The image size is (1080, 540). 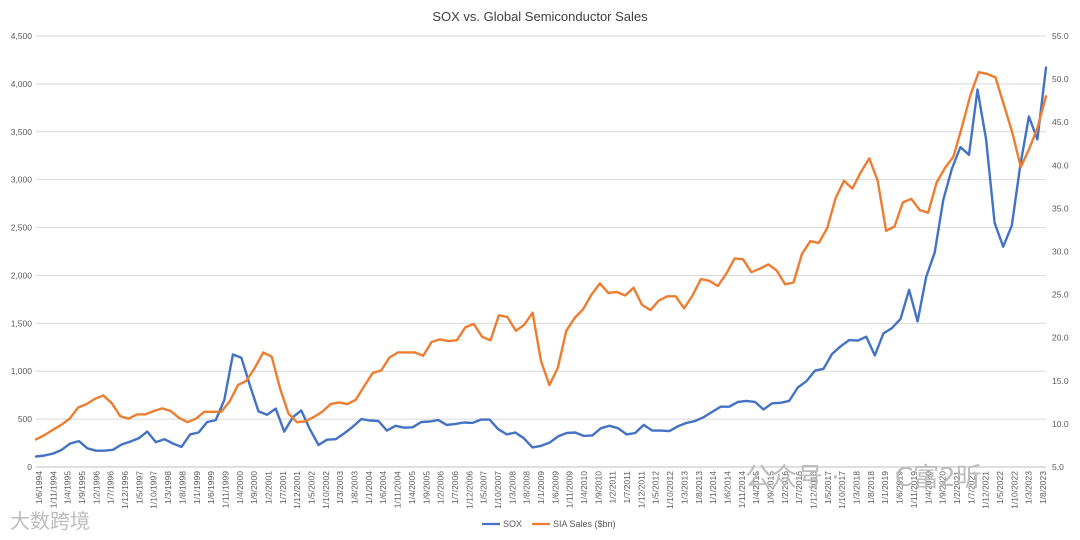 I want to click on watermark-bottom-right-prefix: 公众号 ·, so click(x=792, y=478).